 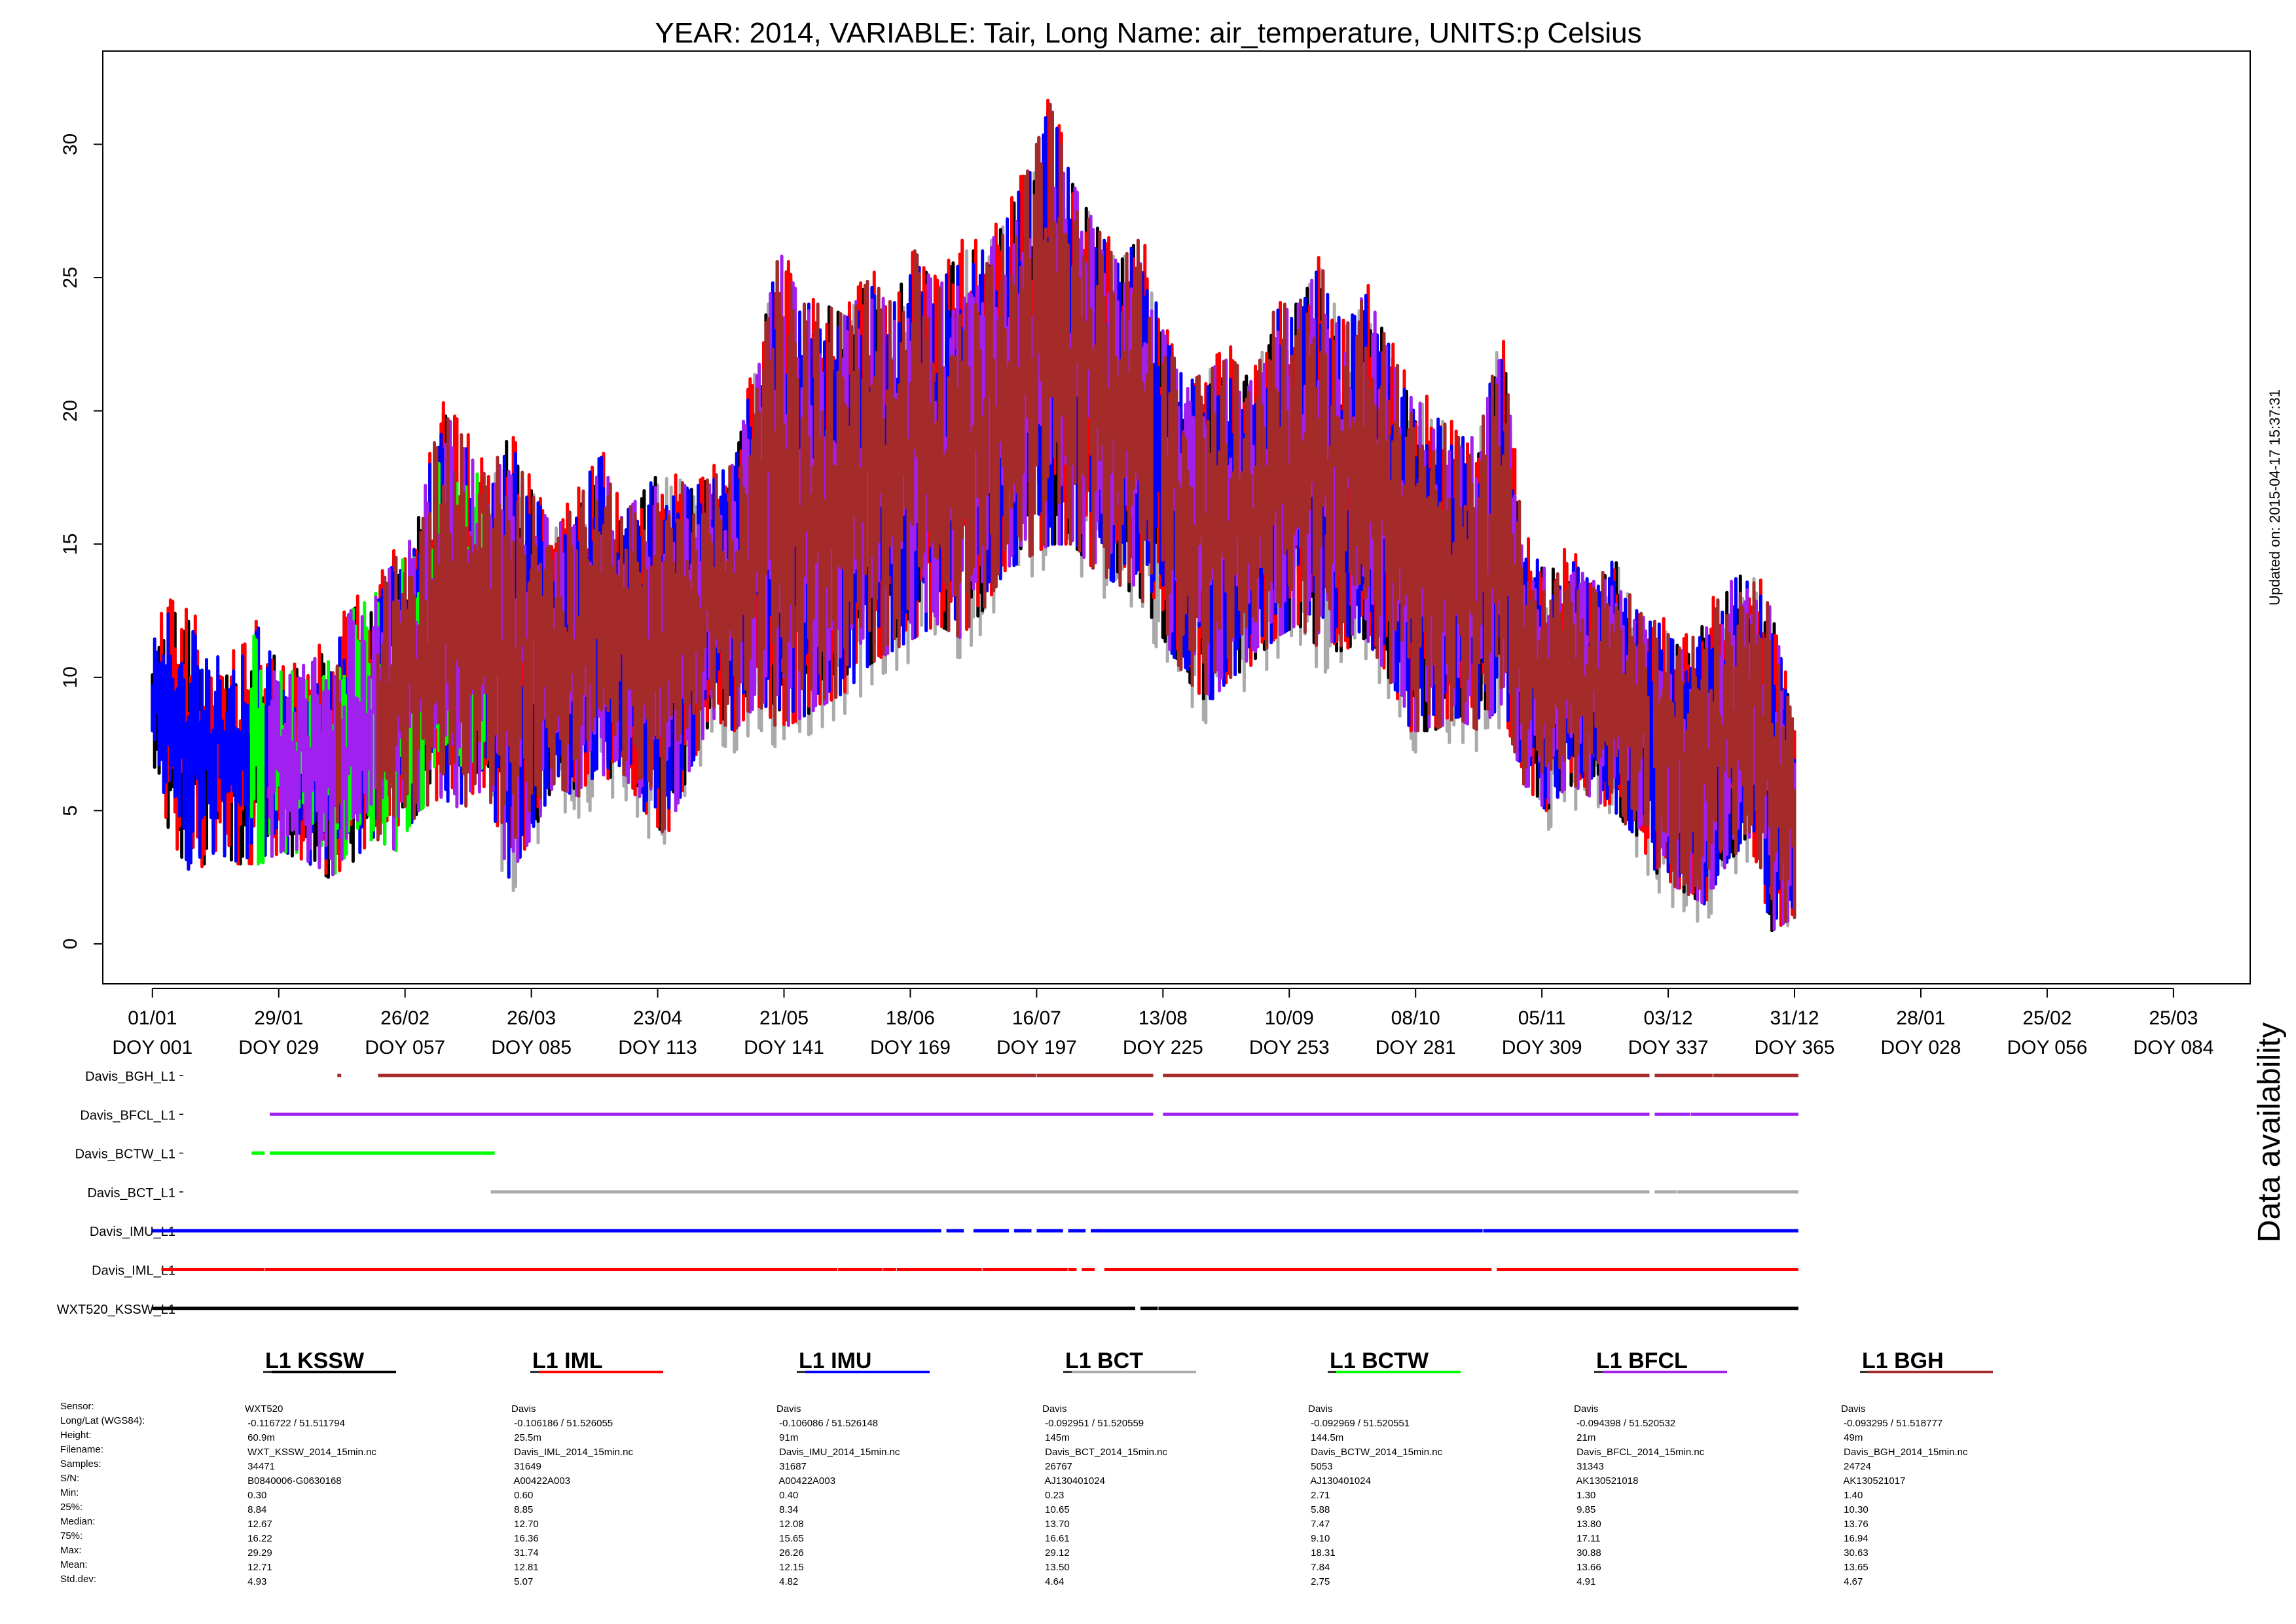 What do you see at coordinates (130, 1077) in the screenshot?
I see `availability-label: Davis_BGH_L1` at bounding box center [130, 1077].